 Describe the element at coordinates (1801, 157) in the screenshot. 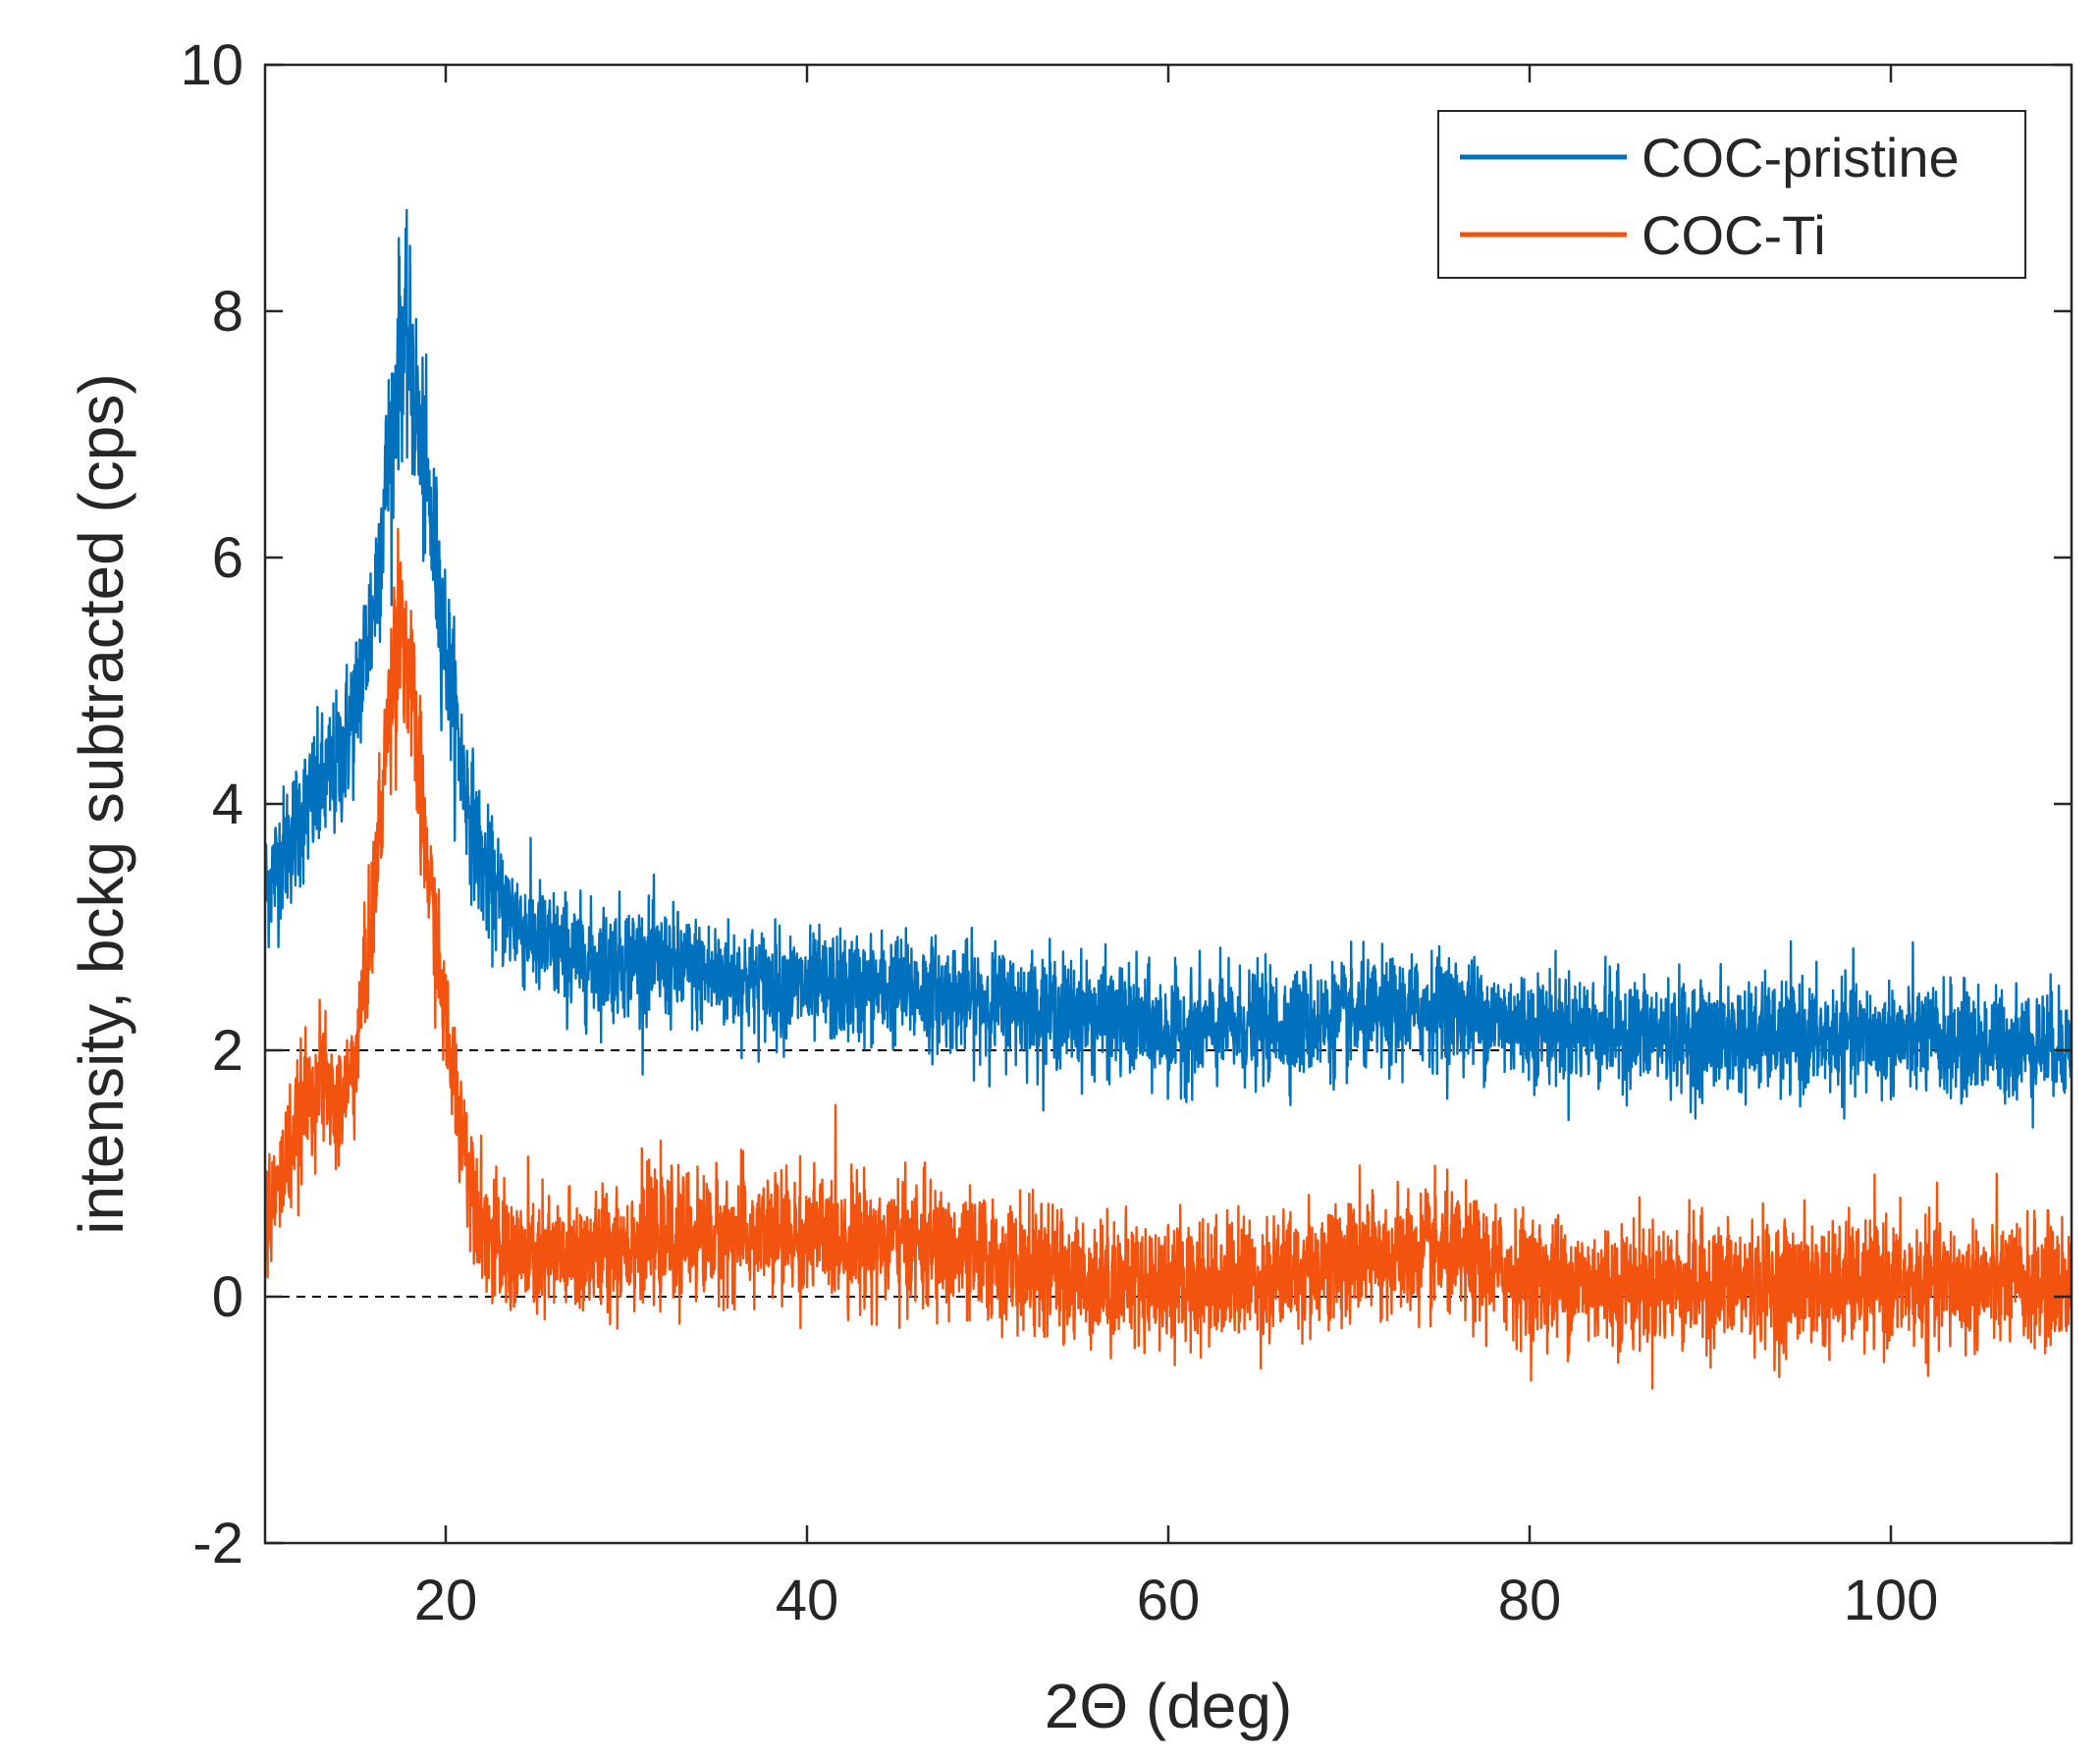

I see `legend-label-coc-pristine: COC-pristine` at that location.